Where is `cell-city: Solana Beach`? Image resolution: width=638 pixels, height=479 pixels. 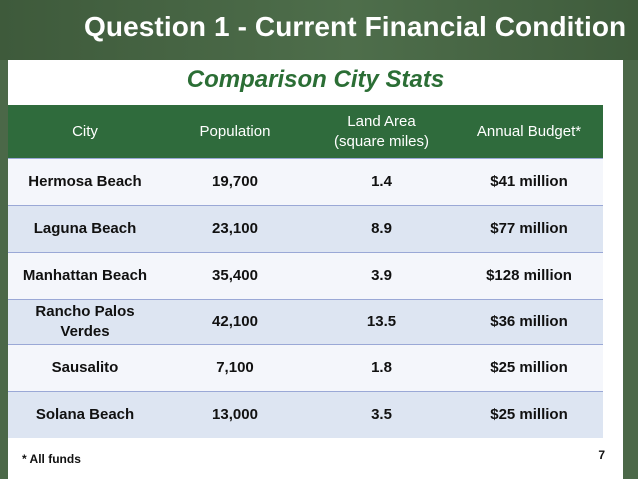
cell-city: Solana Beach is located at coordinates (85, 414).